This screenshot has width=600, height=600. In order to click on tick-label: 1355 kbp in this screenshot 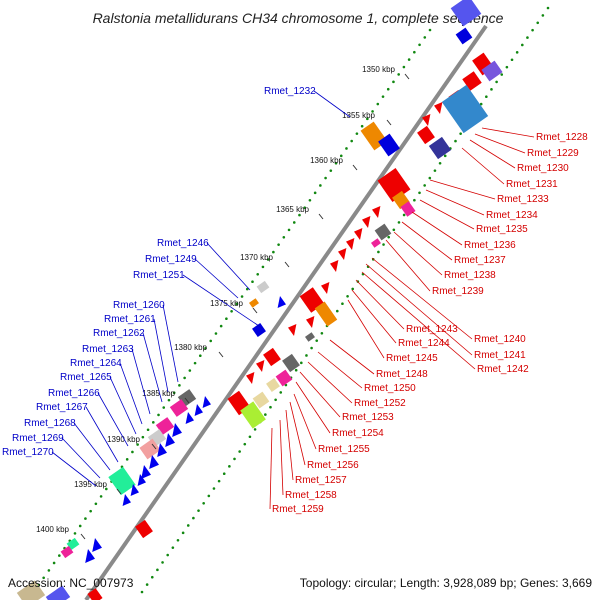, I will do `click(358, 115)`.